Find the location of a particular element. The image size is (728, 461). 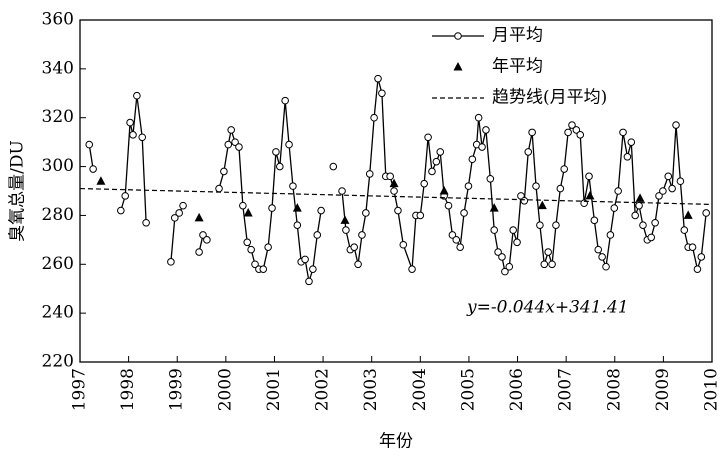

x-tick-label: 2001 is located at coordinates (274, 389).